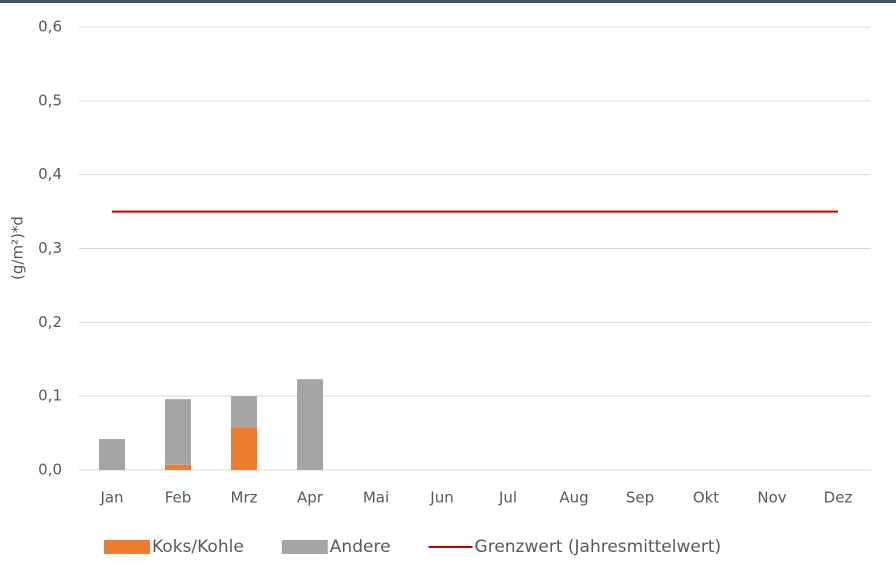 This screenshot has height=579, width=896. What do you see at coordinates (706, 498) in the screenshot?
I see `x-tick-label: Okt` at bounding box center [706, 498].